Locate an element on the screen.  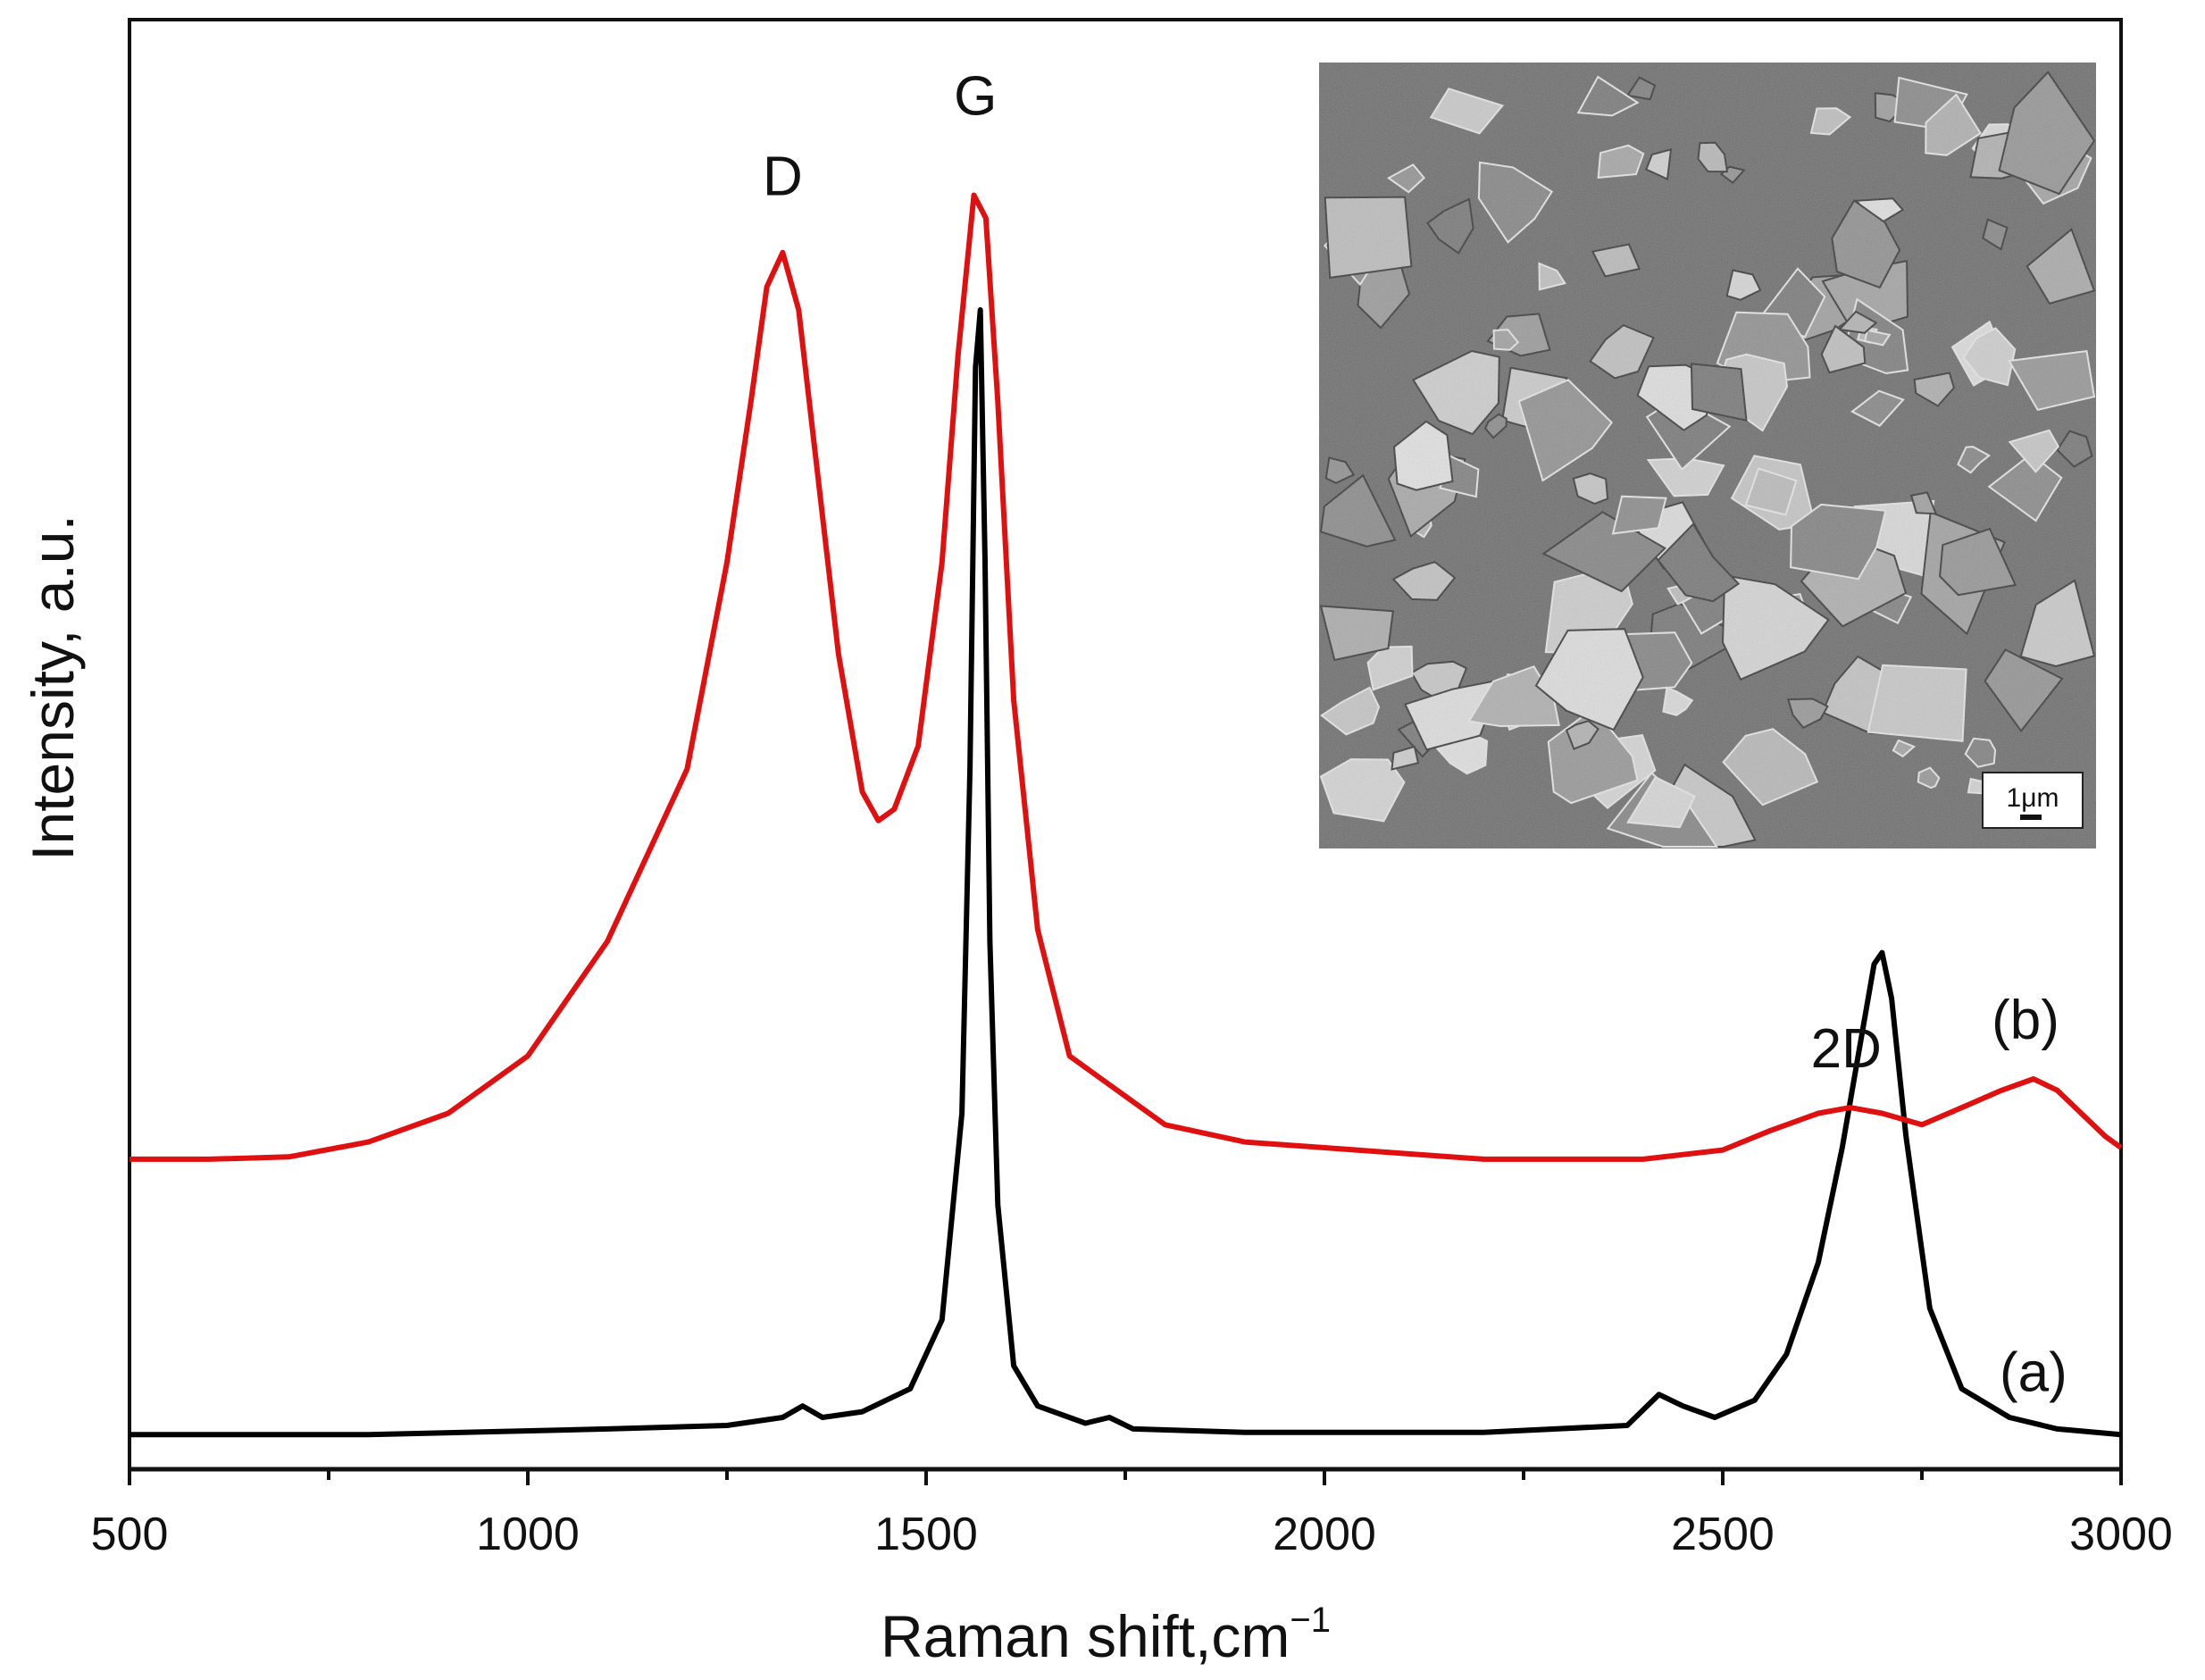
x-tick-labels: 500 1000 1500 2000 2500 3000 is located at coordinates (1132, 1534).